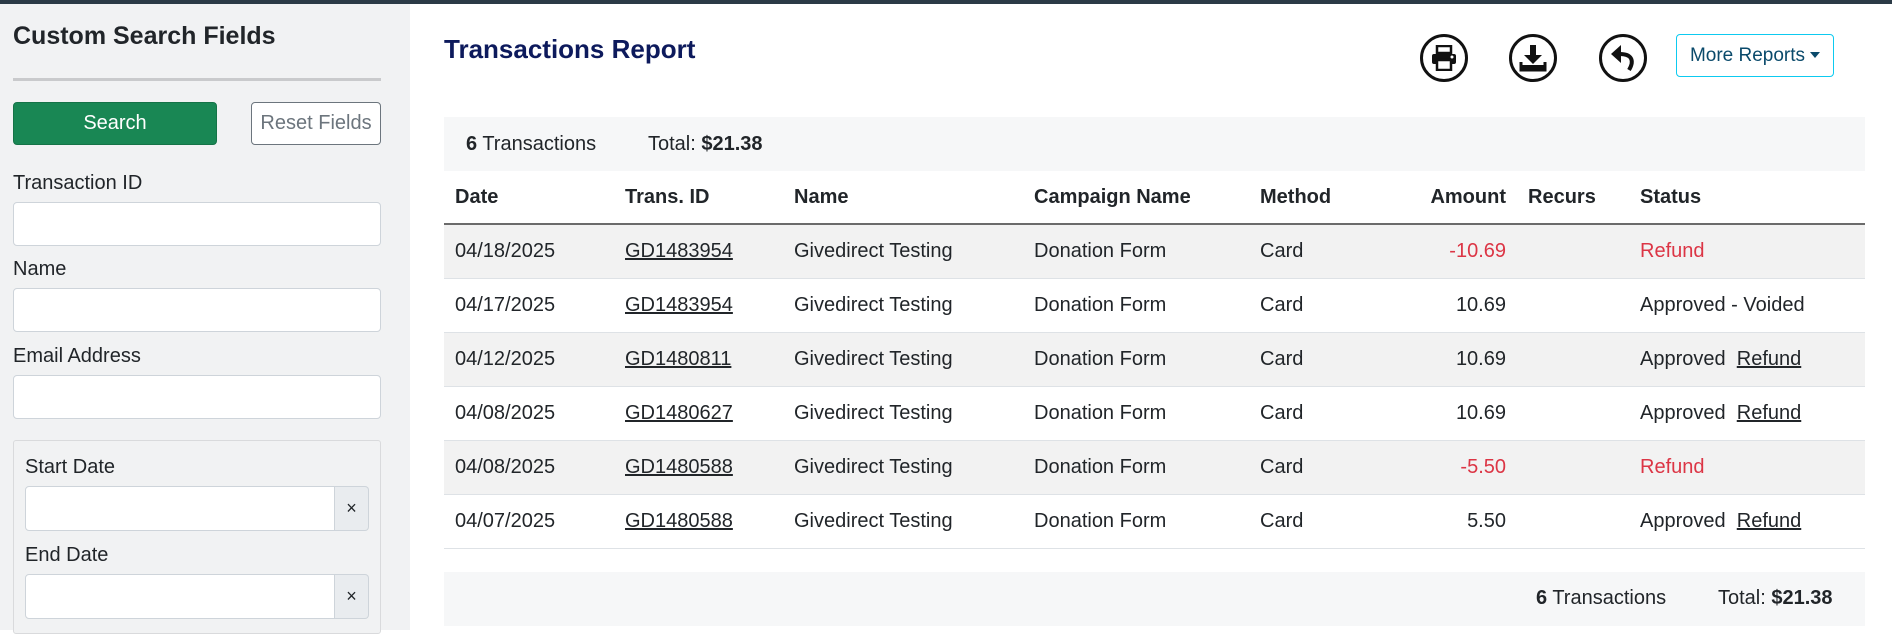 This screenshot has width=1892, height=634. I want to click on transaction-id-link: GD1480811, so click(678, 359).